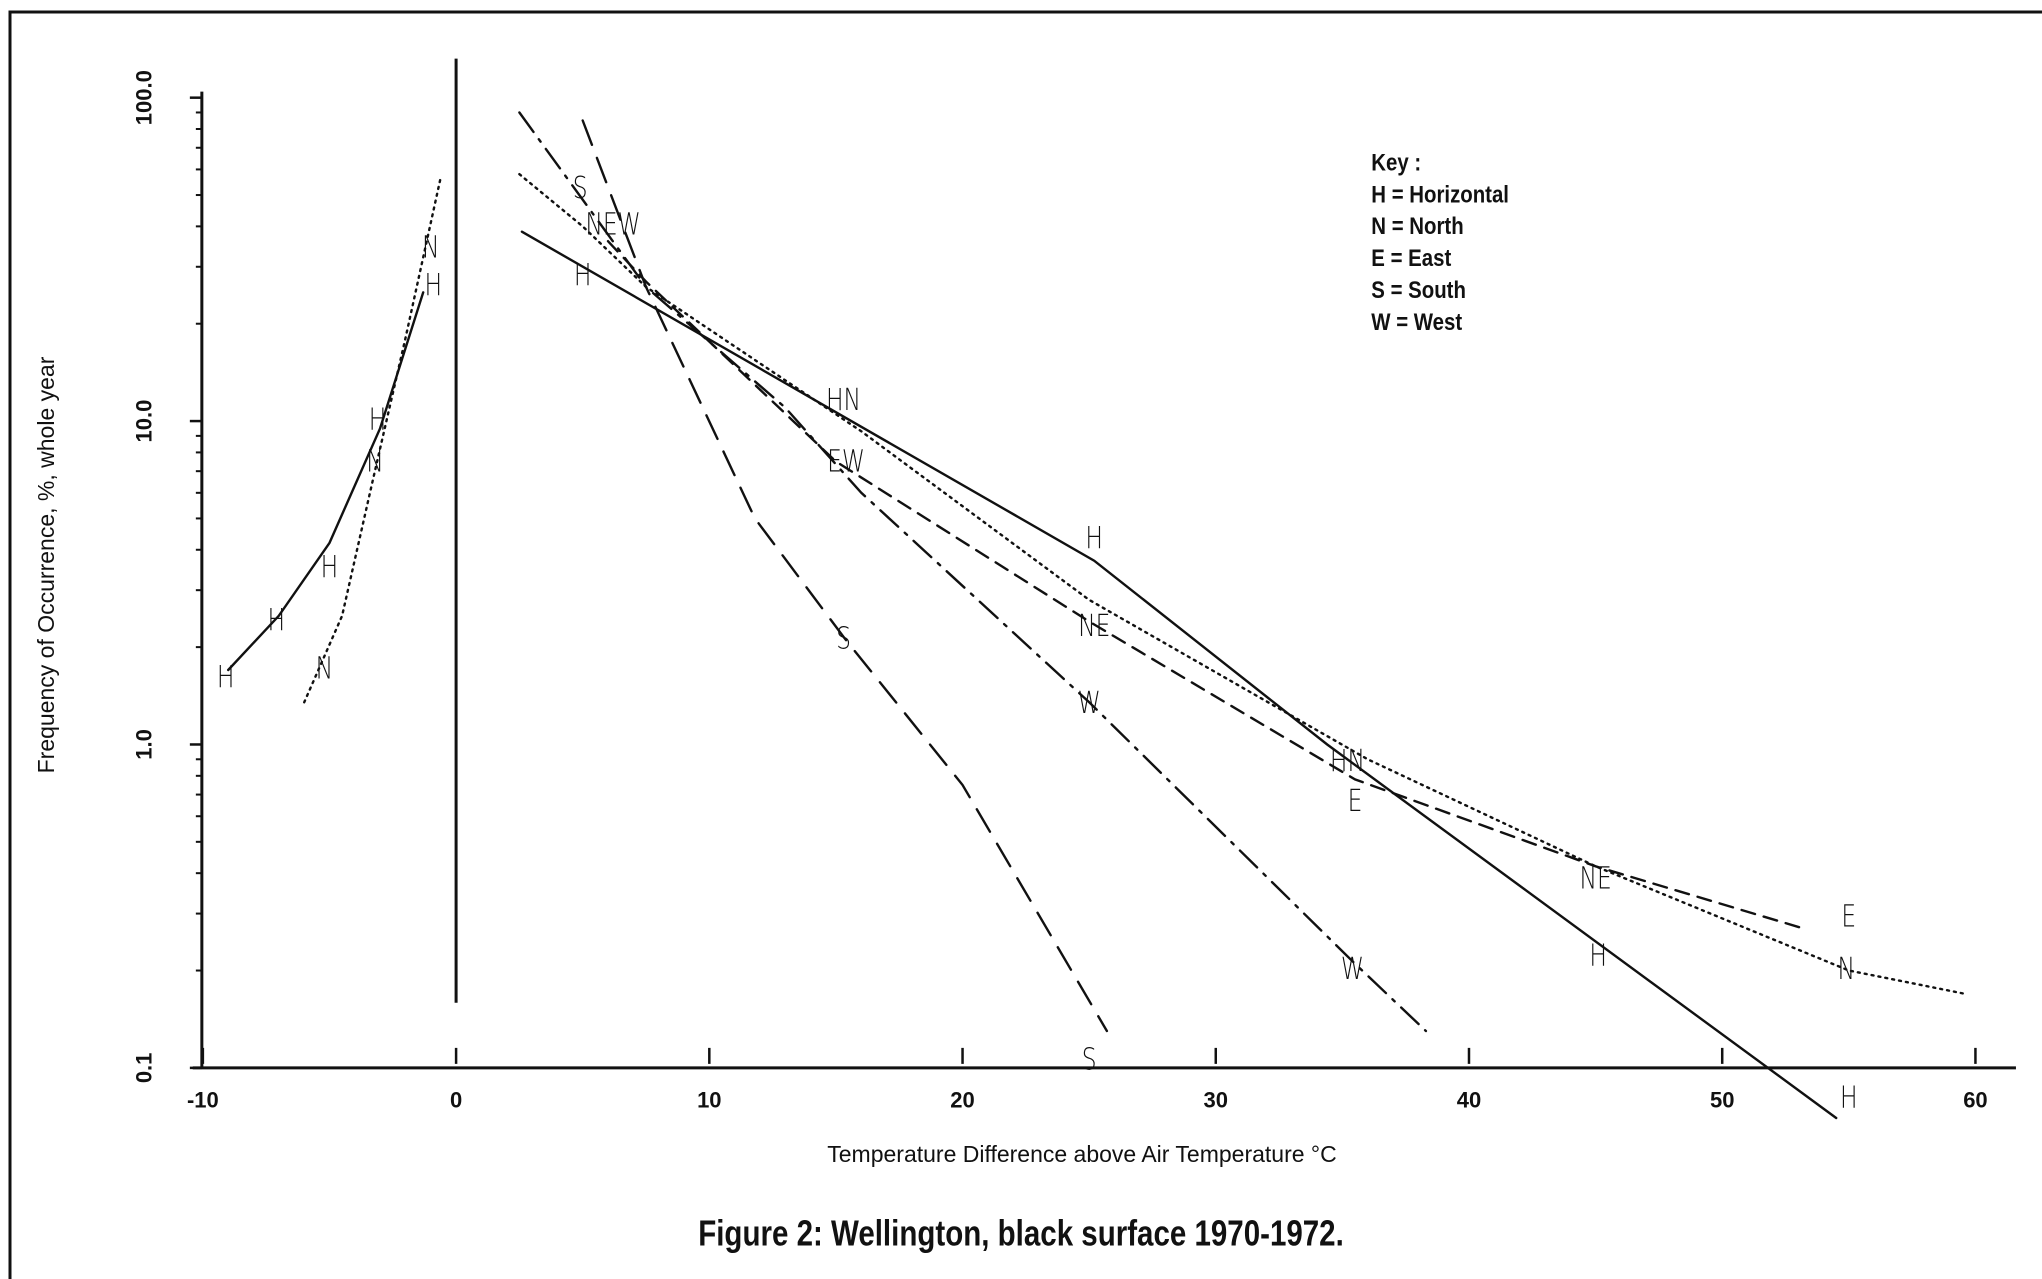 This screenshot has height=1279, width=2042. What do you see at coordinates (1722, 1100) in the screenshot?
I see `x-tick-label: 50` at bounding box center [1722, 1100].